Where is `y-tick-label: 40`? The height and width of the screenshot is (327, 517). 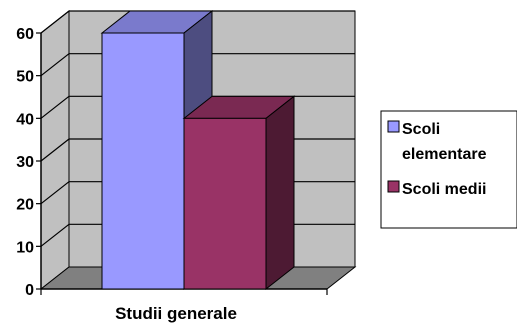 y-tick-label: 40 is located at coordinates (25, 119).